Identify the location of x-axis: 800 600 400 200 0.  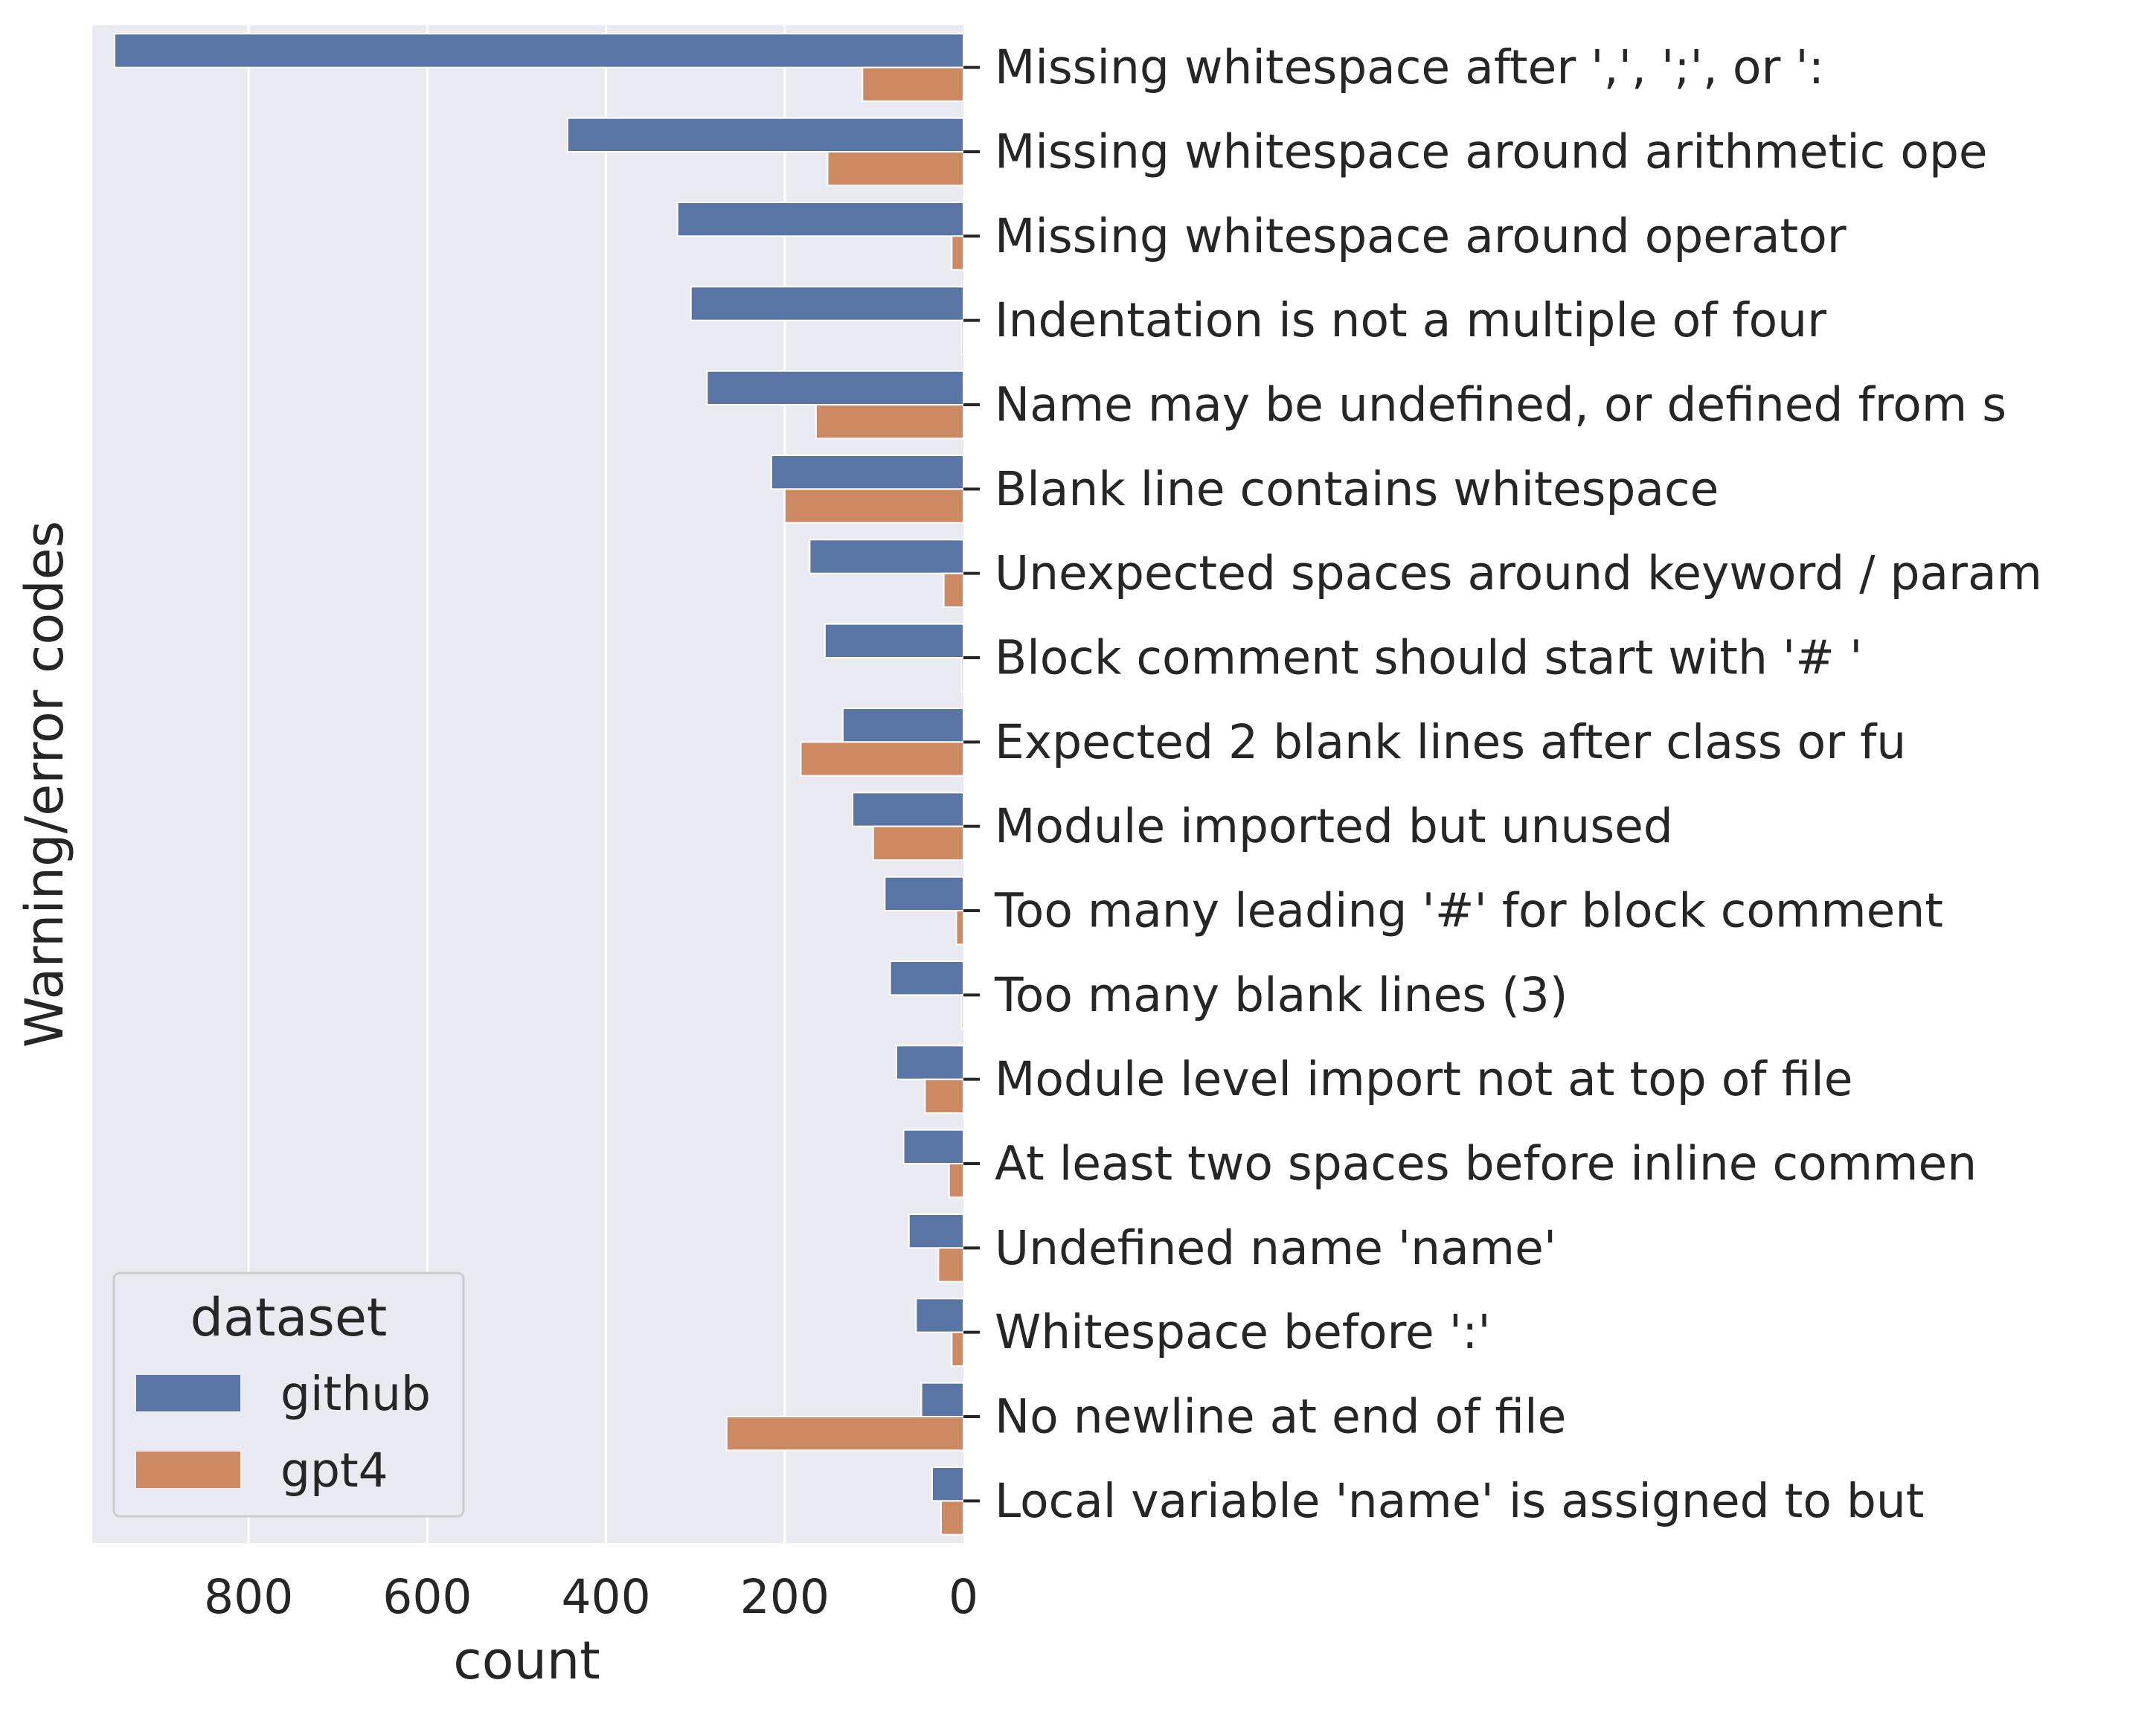
(591, 1597).